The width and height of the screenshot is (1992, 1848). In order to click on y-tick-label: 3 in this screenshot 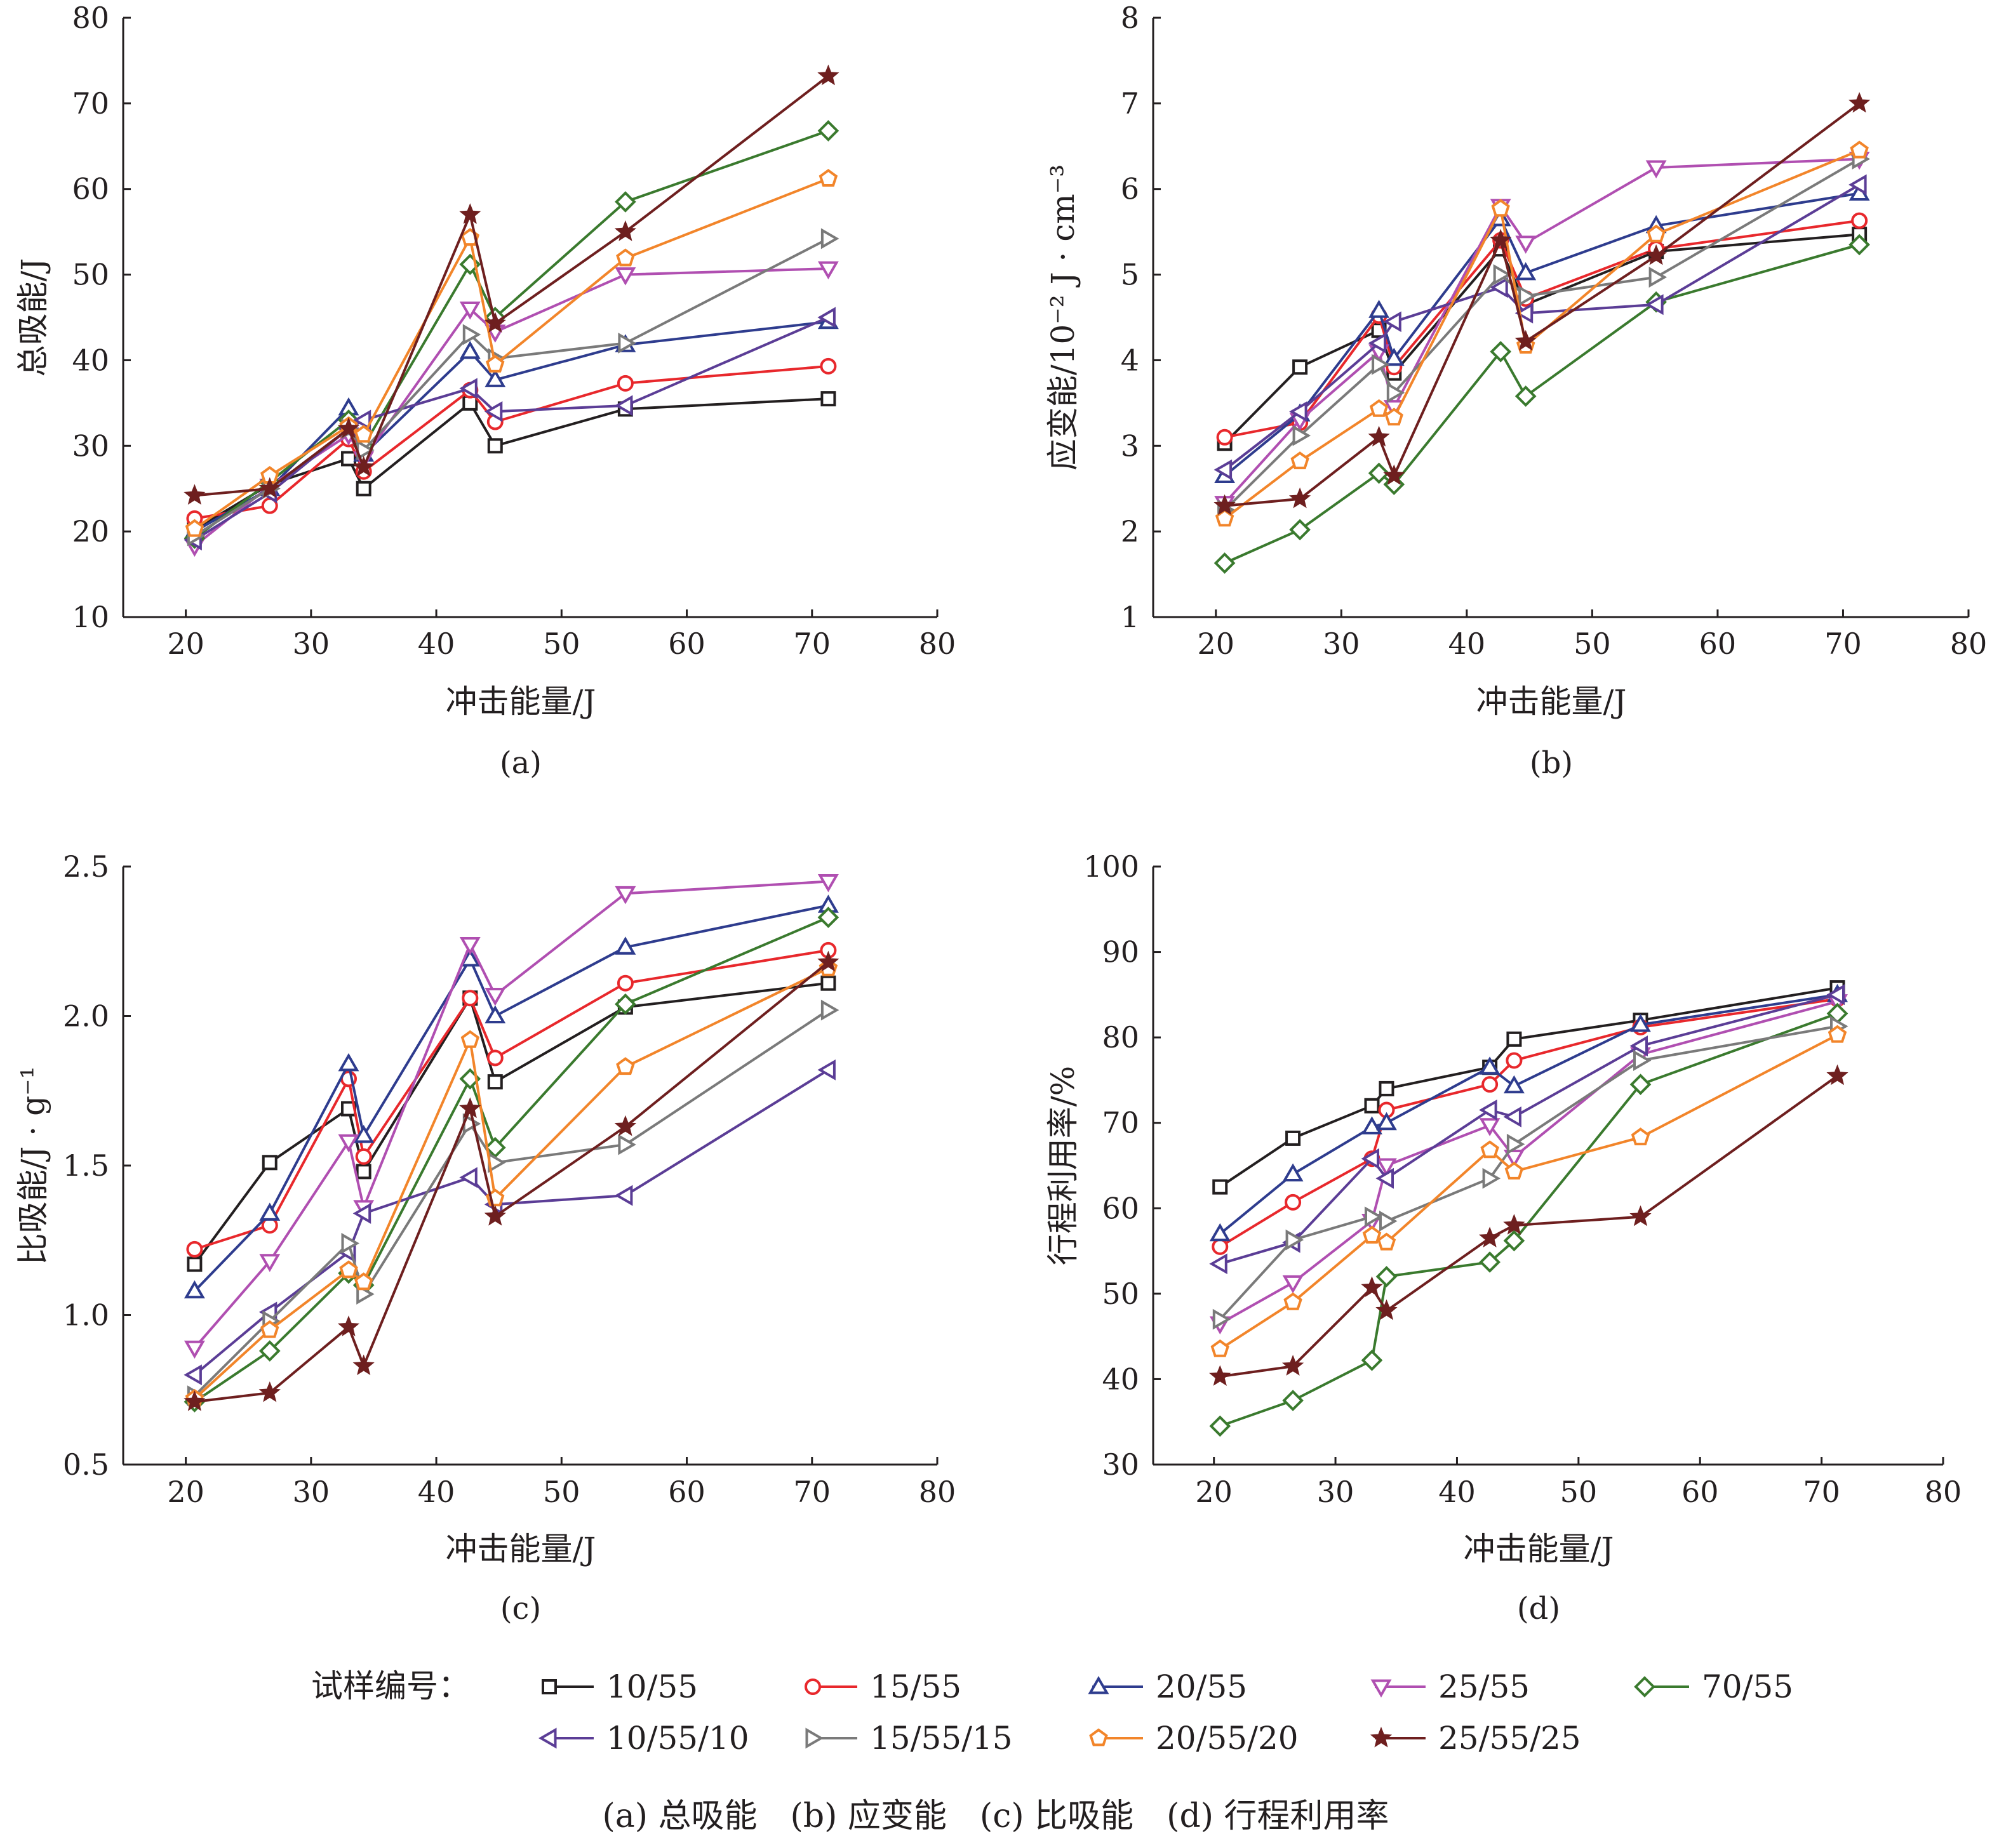, I will do `click(1130, 446)`.